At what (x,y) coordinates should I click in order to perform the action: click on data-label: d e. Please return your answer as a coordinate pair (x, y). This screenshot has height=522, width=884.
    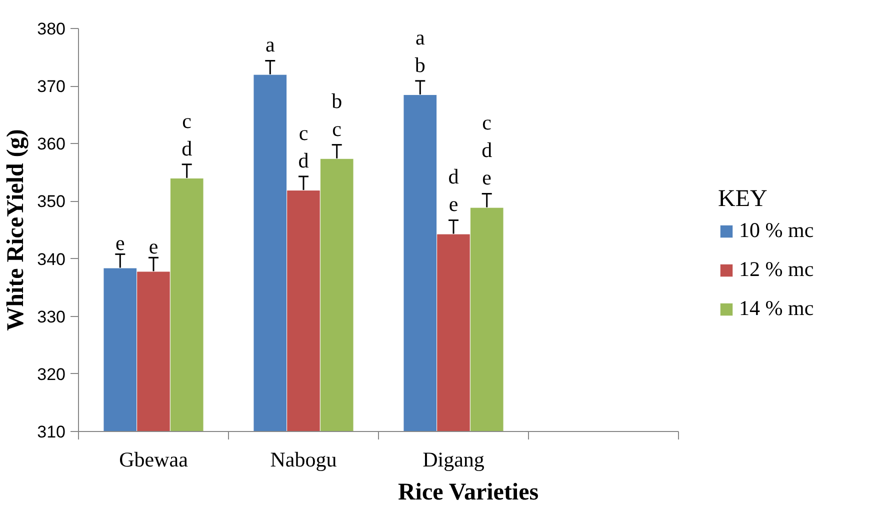
    Looking at the image, I should click on (454, 190).